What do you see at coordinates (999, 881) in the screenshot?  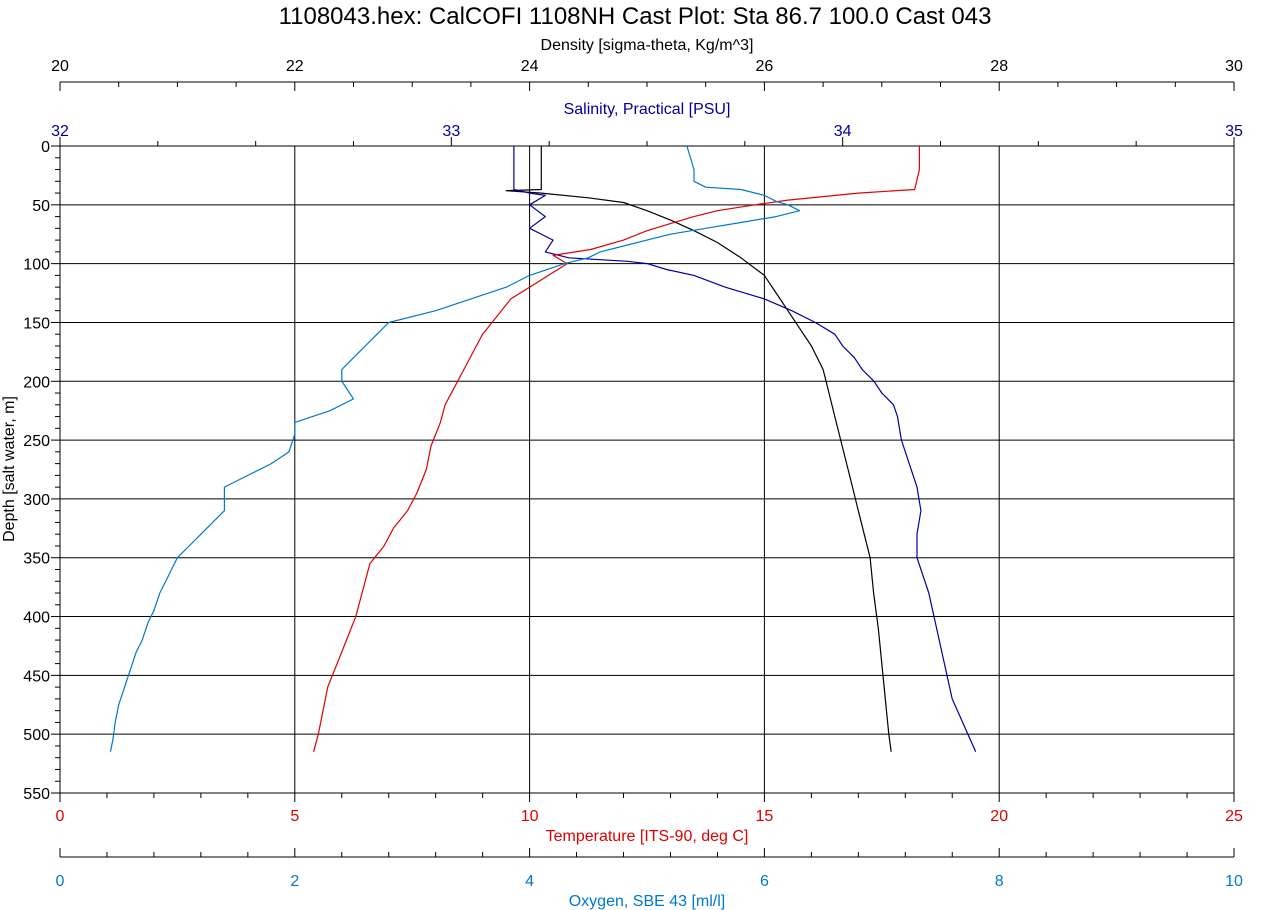 I see `oxygen-tick-label: 8` at bounding box center [999, 881].